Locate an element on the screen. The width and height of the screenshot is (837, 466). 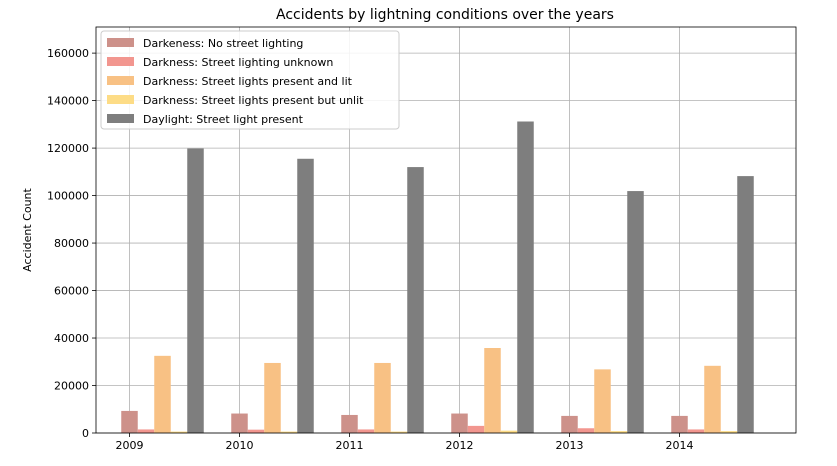
bar-1-2009 is located at coordinates (146, 431).